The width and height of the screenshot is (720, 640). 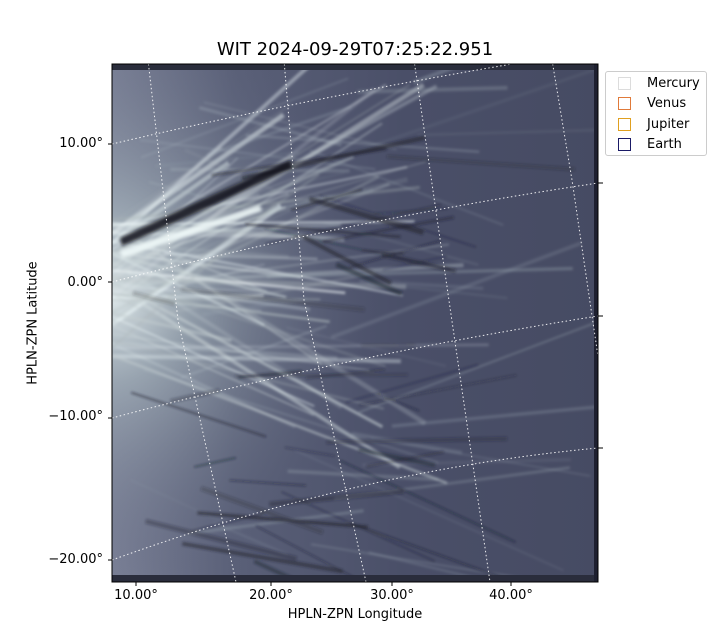 I want to click on legend-item-mercury: Mercury, so click(x=659, y=83).